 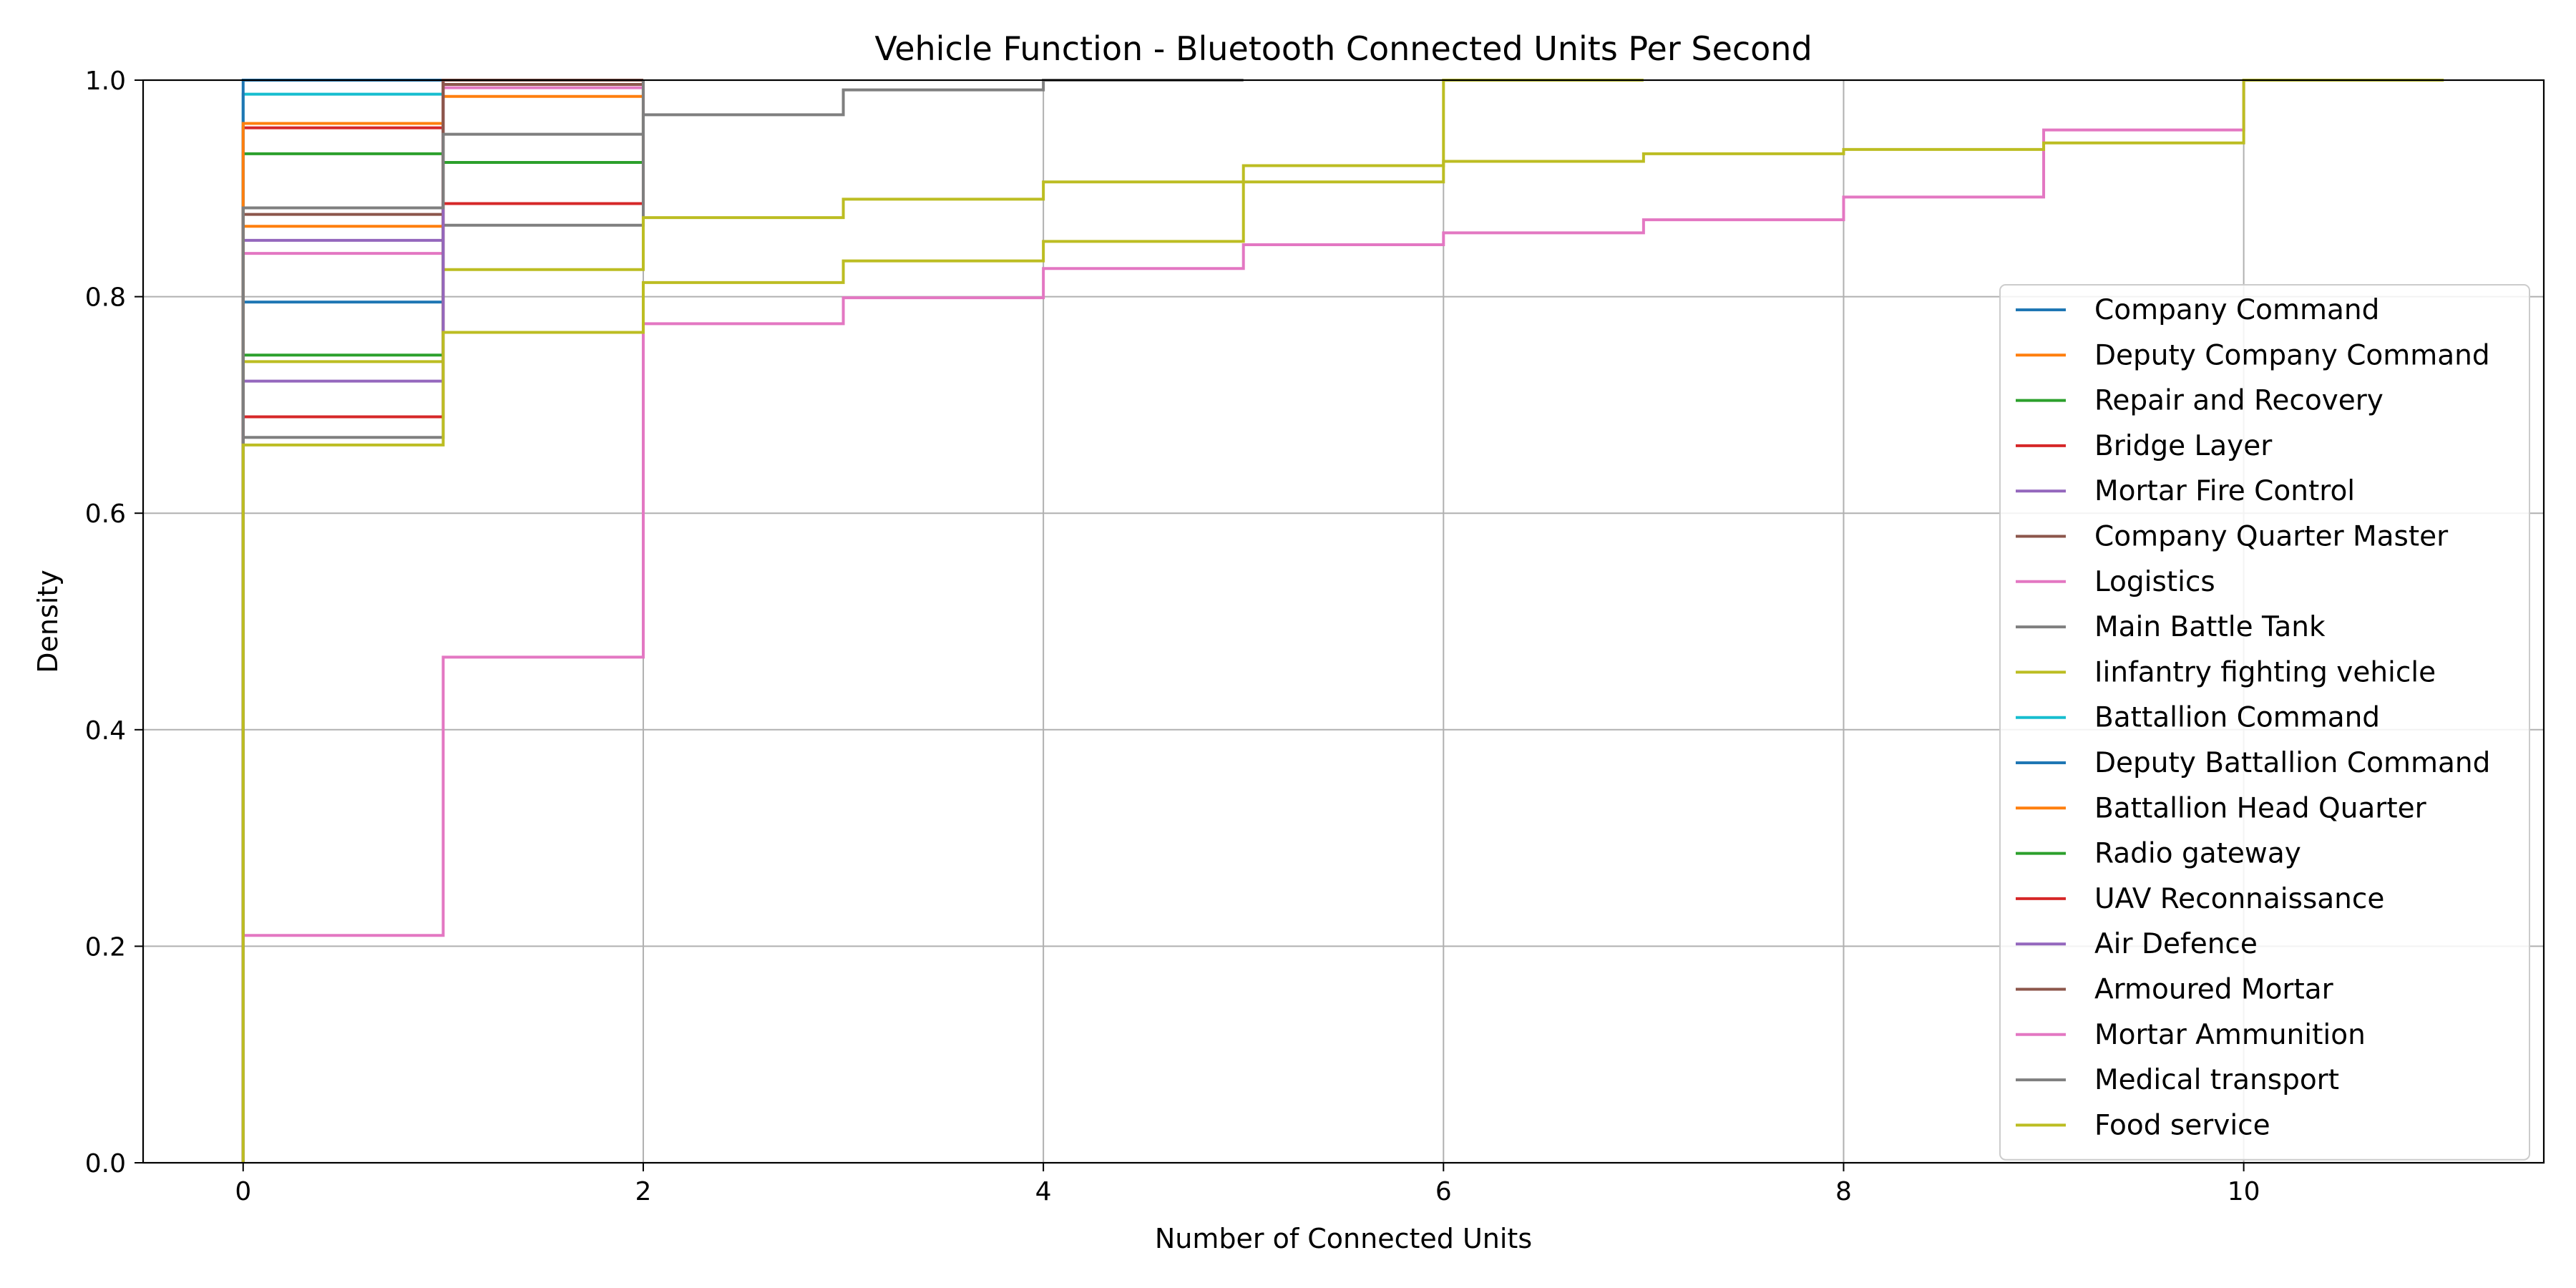 What do you see at coordinates (105, 298) in the screenshot?
I see `y-tick-label: 0.8` at bounding box center [105, 298].